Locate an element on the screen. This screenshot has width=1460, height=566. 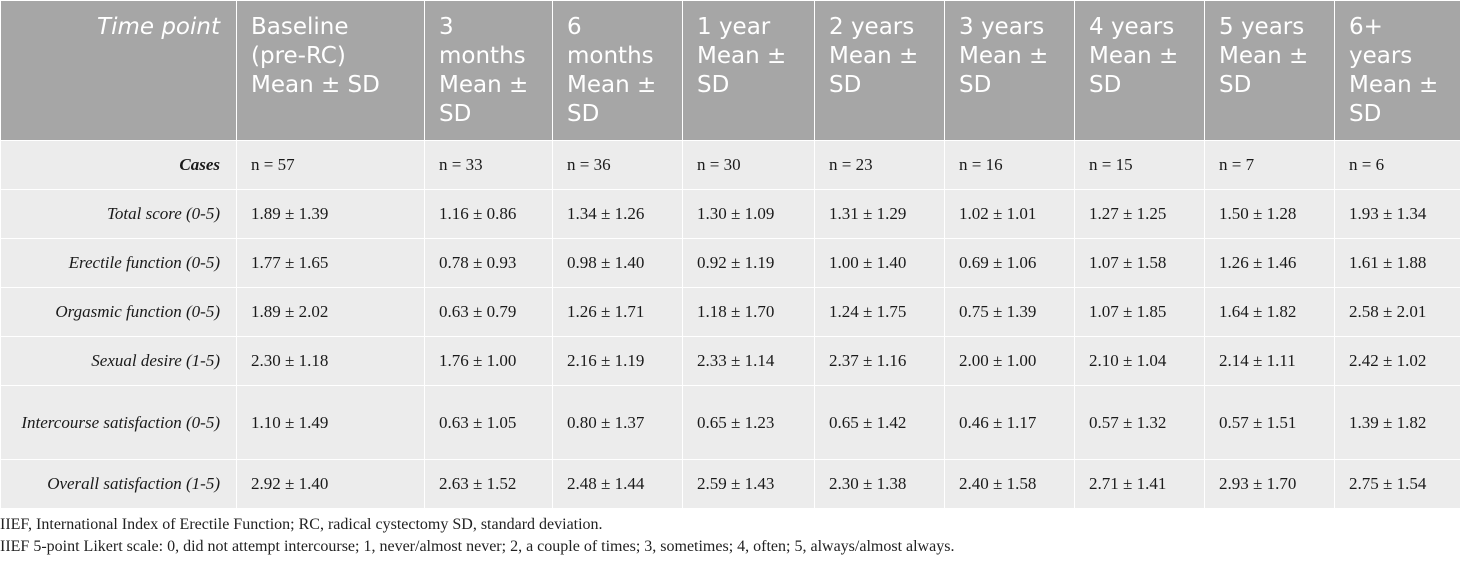
table-cell: 1.30 ± 1.09 is located at coordinates (748, 214).